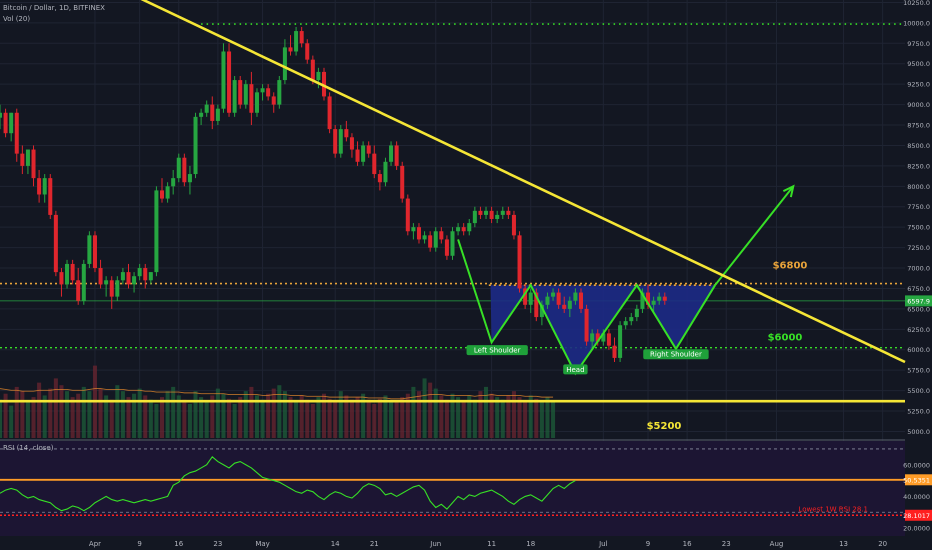  What do you see at coordinates (918, 207) in the screenshot?
I see `price-tick-label: 7750.0` at bounding box center [918, 207].